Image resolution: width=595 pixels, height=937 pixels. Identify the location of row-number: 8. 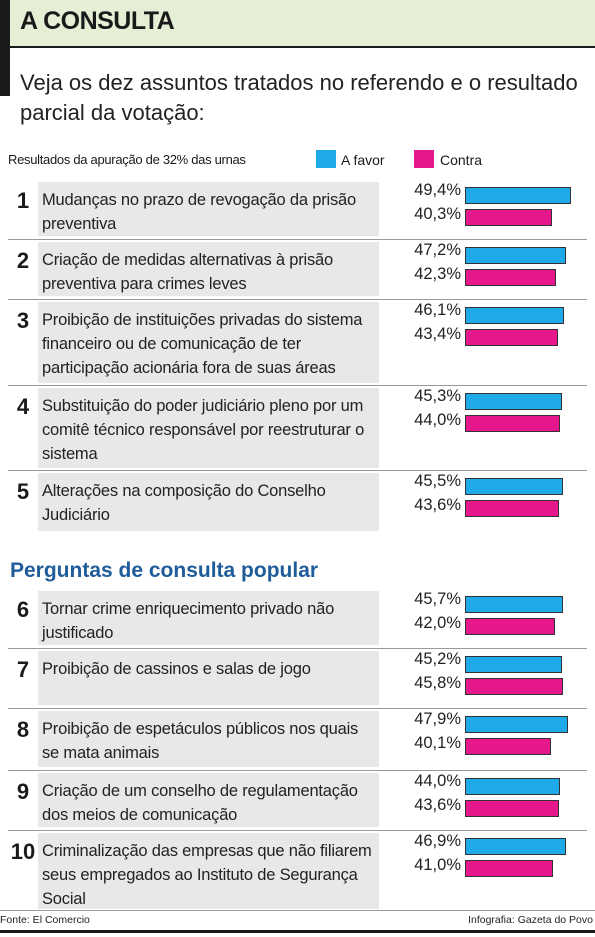
(23, 729).